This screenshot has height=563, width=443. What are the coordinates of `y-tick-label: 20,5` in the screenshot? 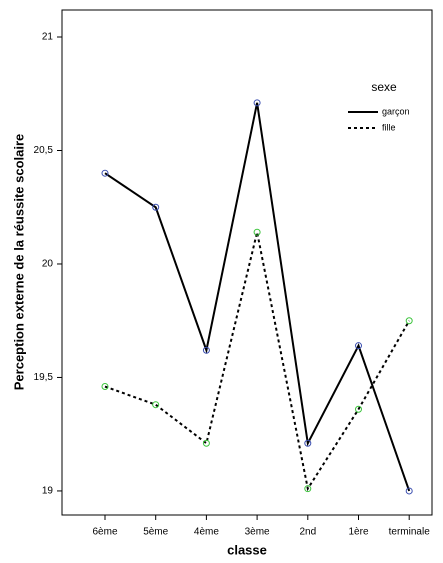 It's located at (44, 150).